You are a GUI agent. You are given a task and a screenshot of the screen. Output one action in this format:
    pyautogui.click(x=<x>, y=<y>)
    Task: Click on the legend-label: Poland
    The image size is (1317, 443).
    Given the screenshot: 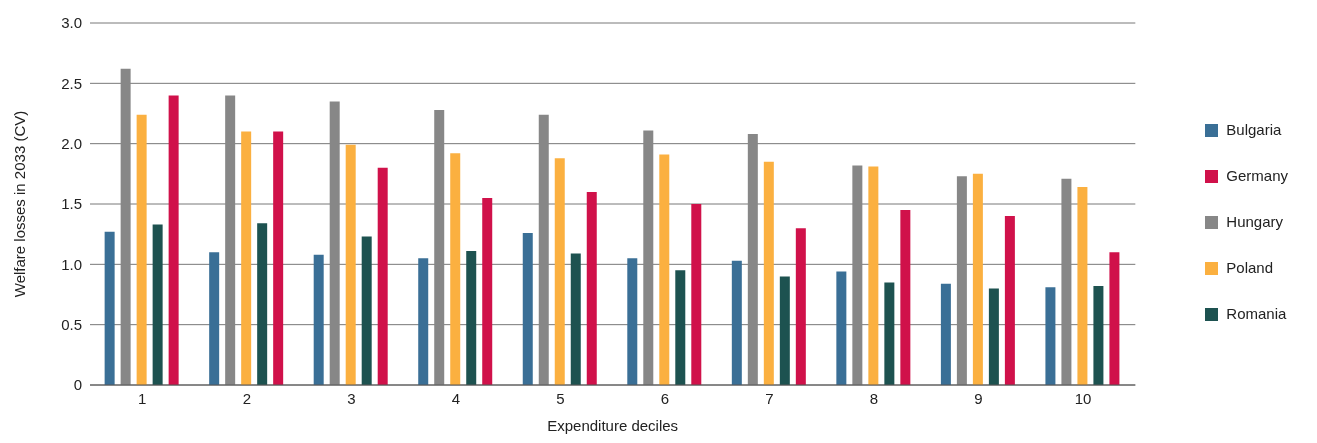 What is the action you would take?
    pyautogui.click(x=1250, y=267)
    